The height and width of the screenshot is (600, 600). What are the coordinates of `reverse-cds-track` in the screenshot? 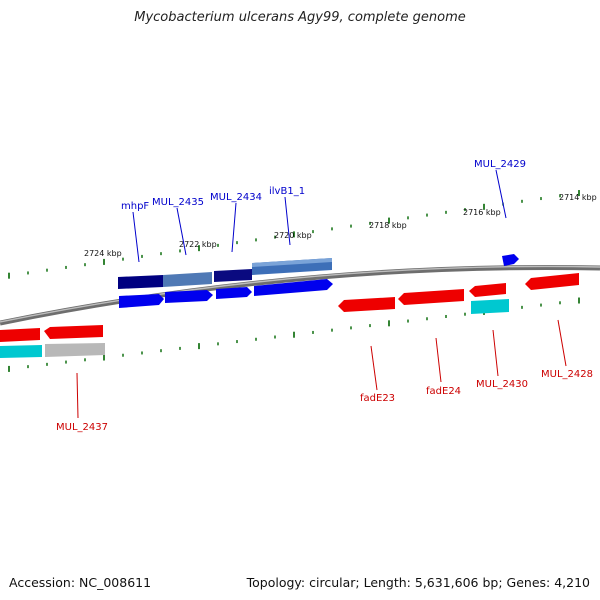 It's located at (254, 328).